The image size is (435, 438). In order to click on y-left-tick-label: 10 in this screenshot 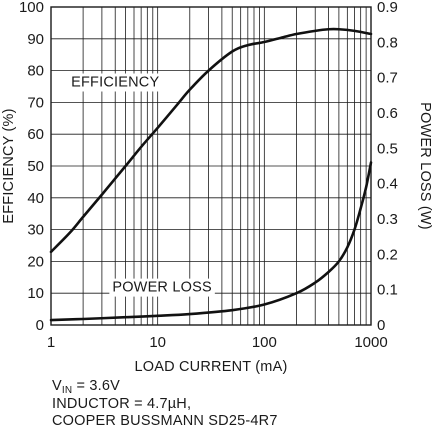, I will do `click(35, 293)`.